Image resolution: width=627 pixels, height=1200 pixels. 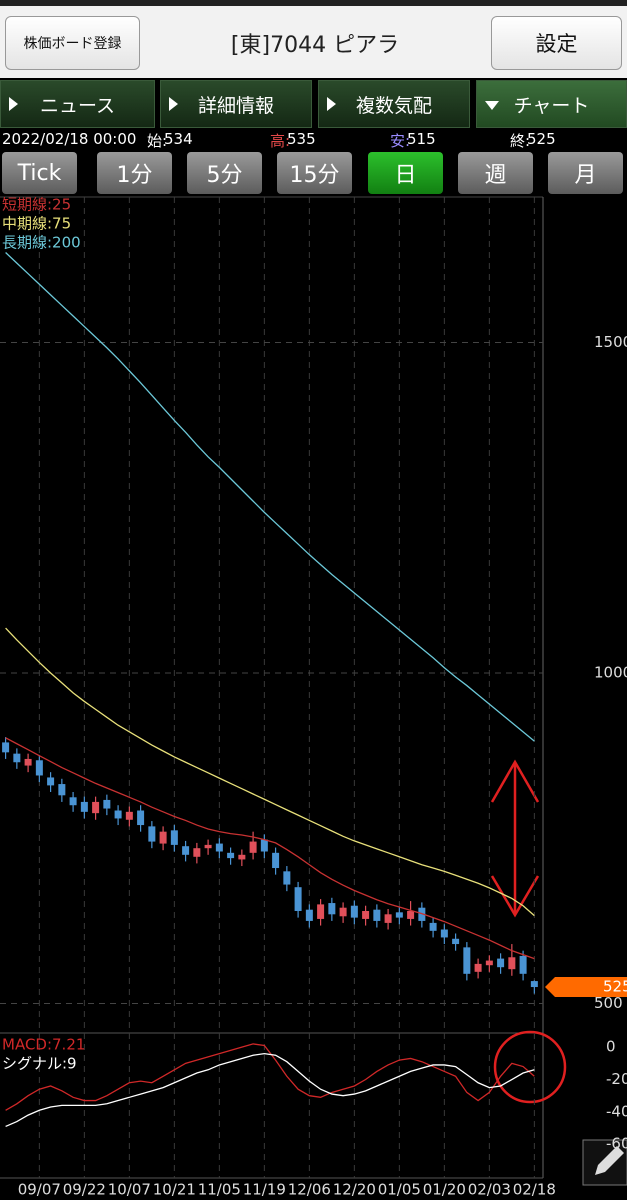 What do you see at coordinates (556, 43) in the screenshot?
I see `settings-button: 設定` at bounding box center [556, 43].